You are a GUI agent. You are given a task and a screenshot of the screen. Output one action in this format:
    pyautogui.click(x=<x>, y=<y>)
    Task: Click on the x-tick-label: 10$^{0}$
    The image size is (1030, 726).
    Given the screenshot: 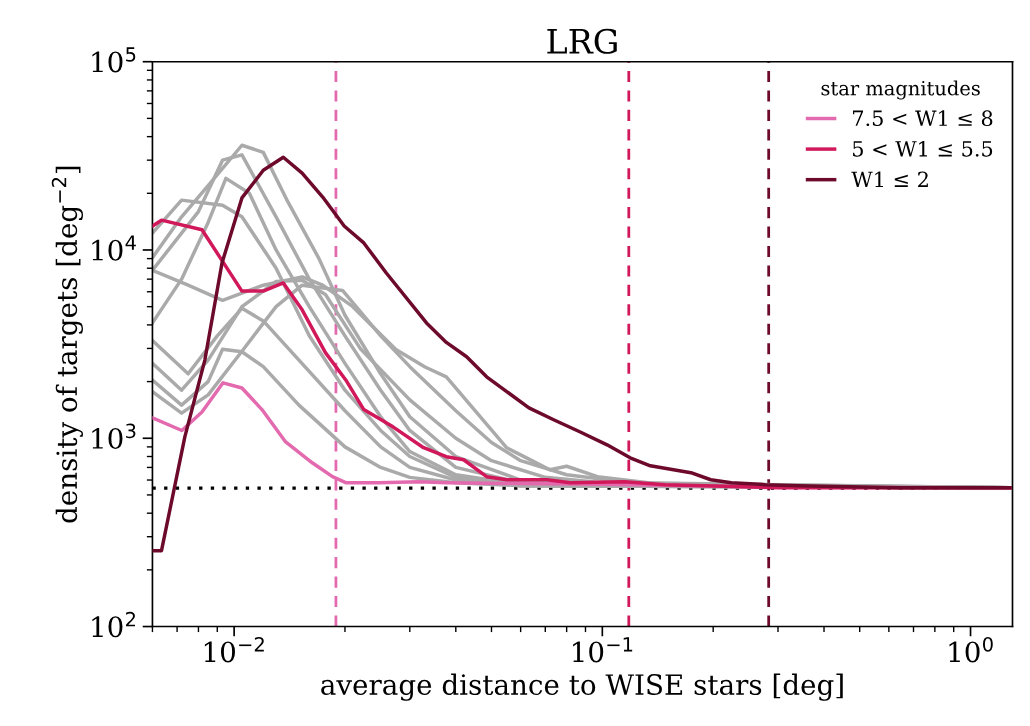 What is the action you would take?
    pyautogui.click(x=971, y=649)
    